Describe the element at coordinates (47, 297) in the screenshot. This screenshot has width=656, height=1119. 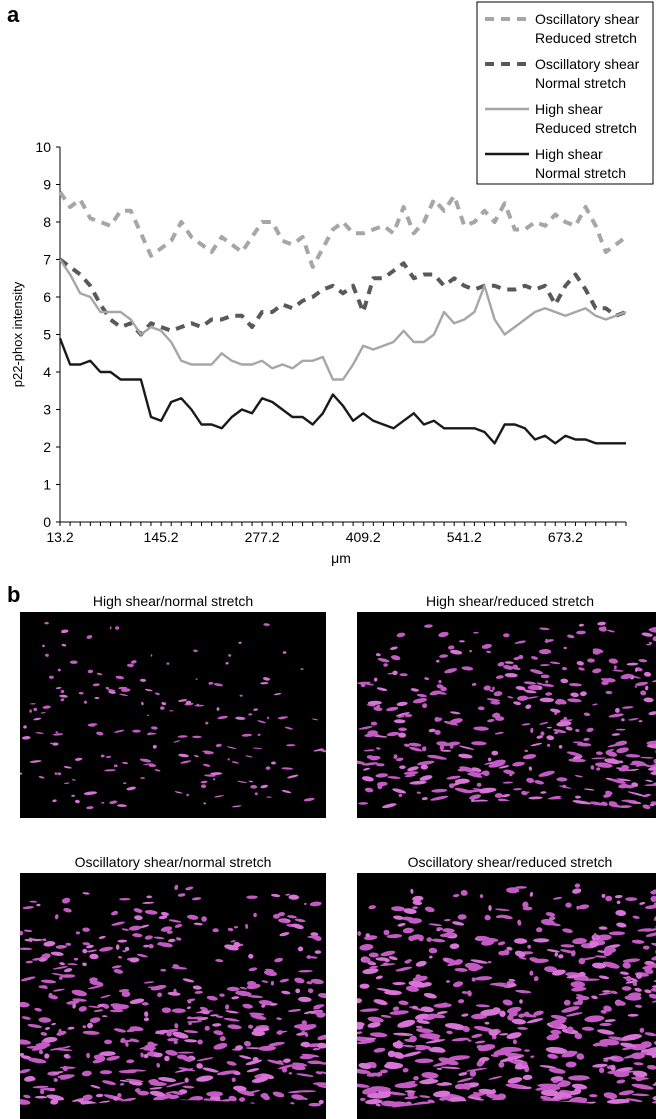
I see `y-tick-label: 6` at that location.